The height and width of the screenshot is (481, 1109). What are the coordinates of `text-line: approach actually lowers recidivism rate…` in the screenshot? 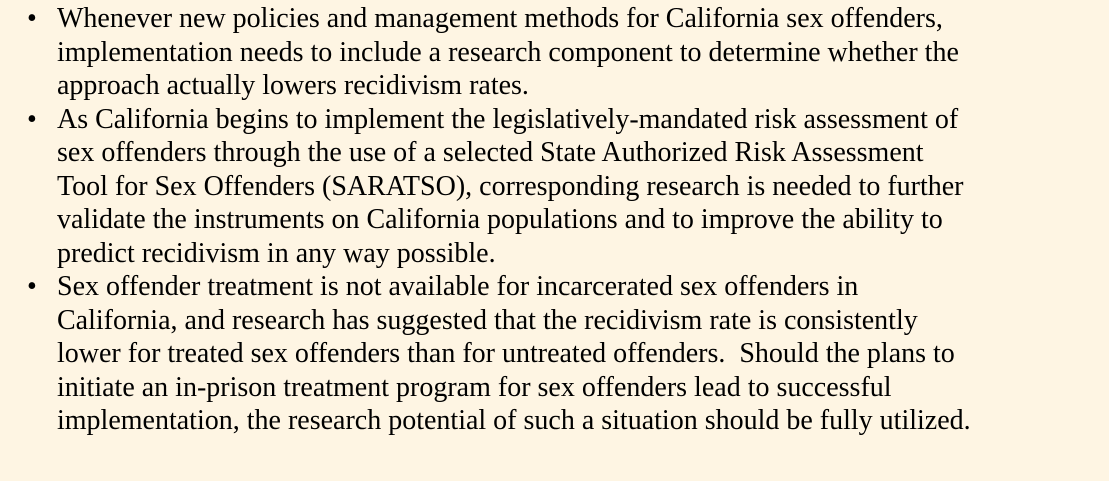 It's located at (293, 85).